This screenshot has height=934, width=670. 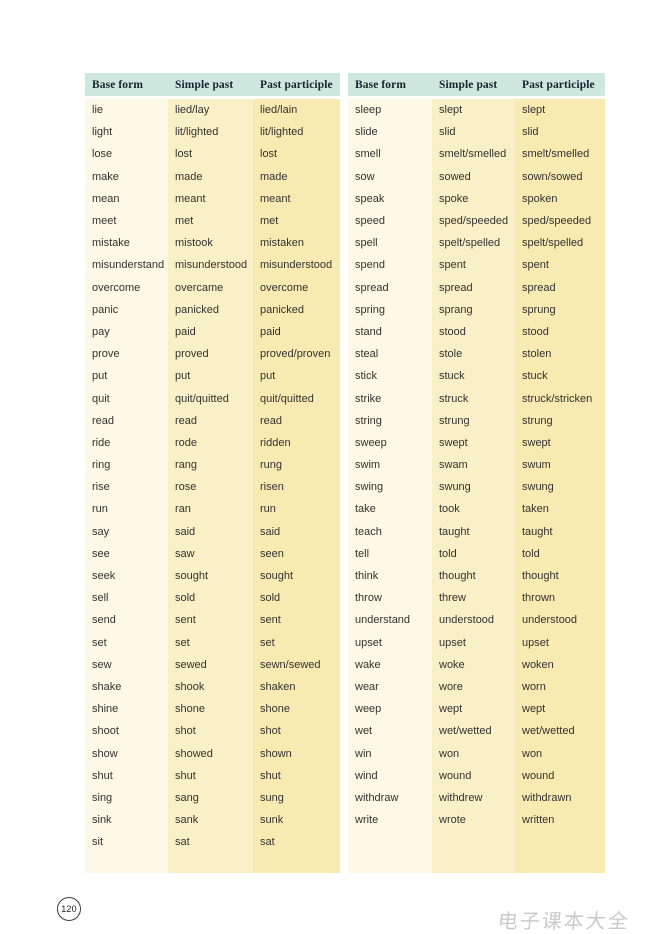 What do you see at coordinates (277, 576) in the screenshot?
I see `verb-cell: sought` at bounding box center [277, 576].